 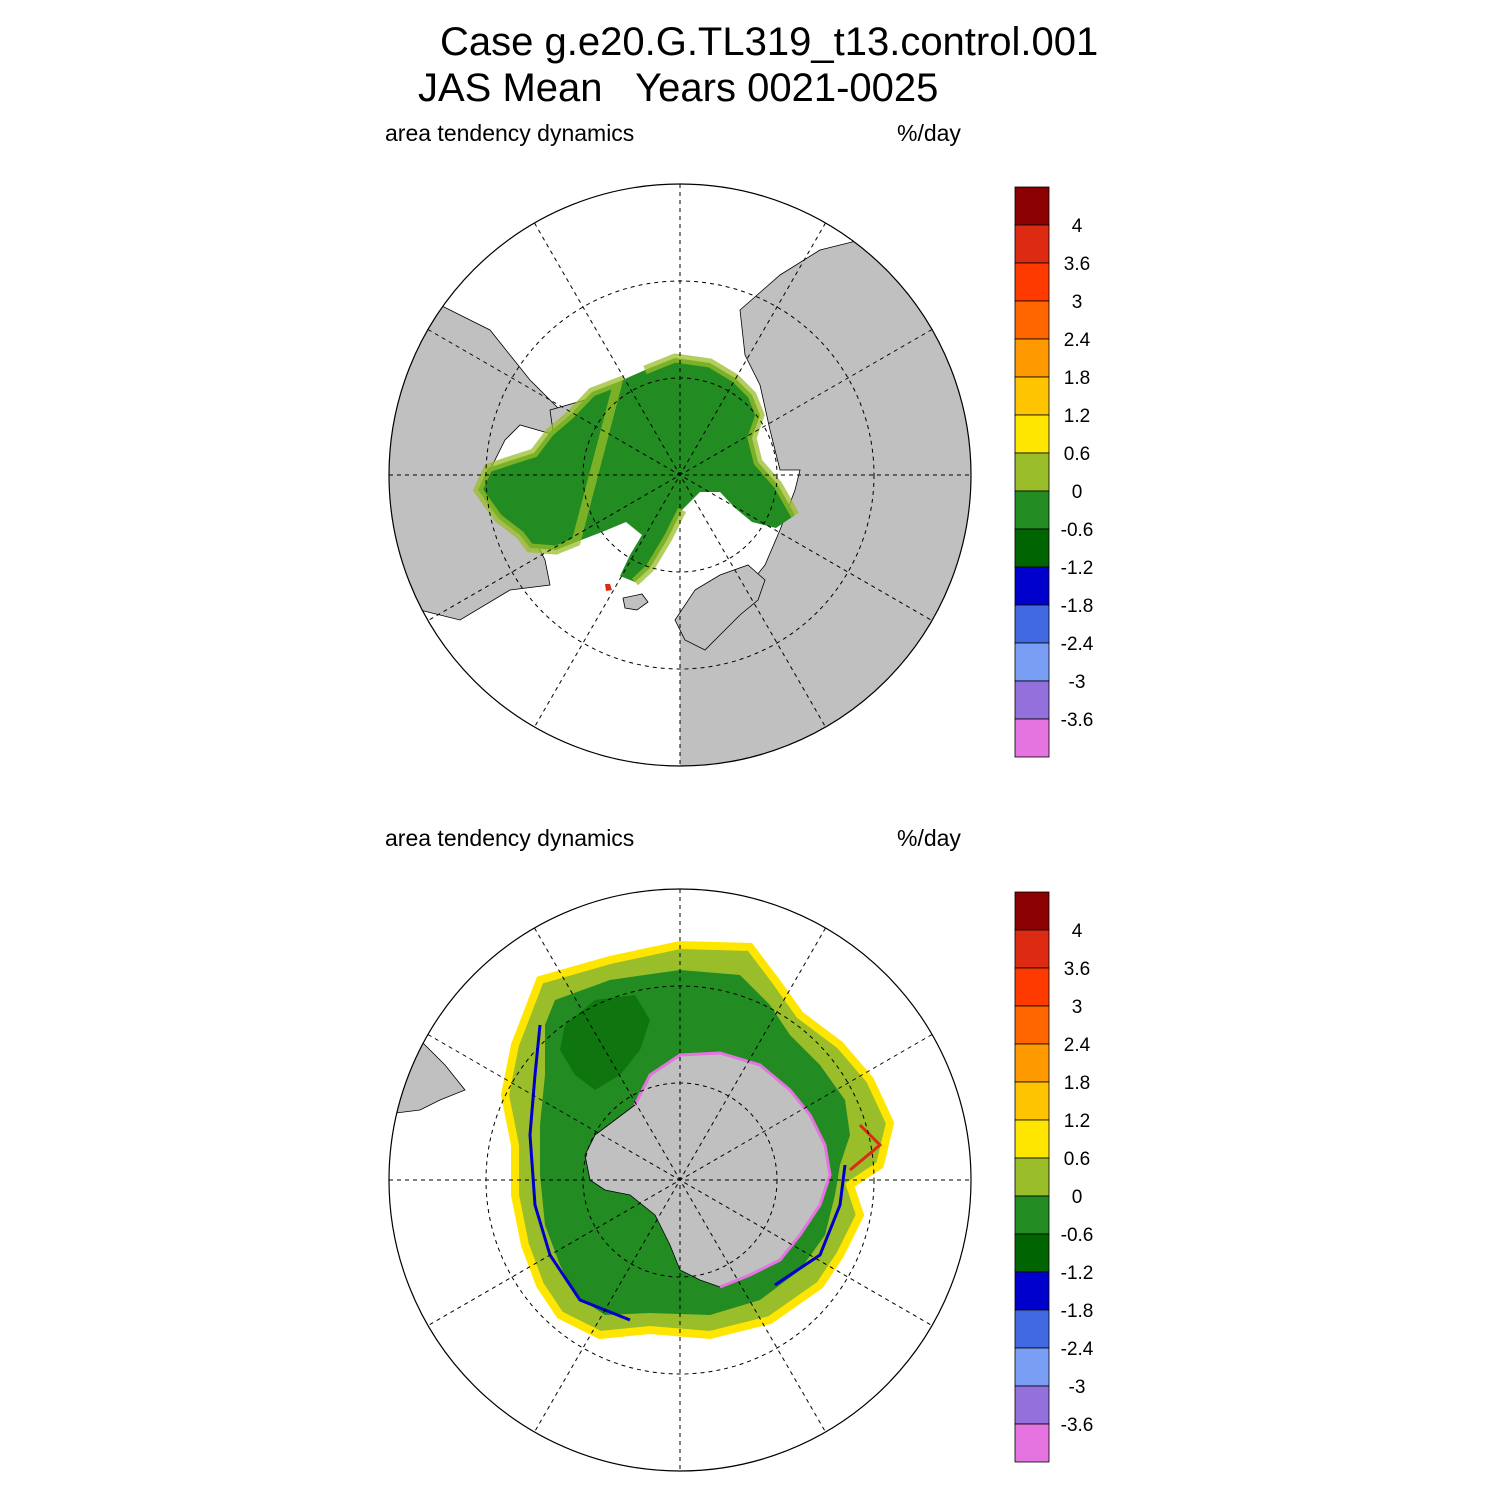 What do you see at coordinates (608, 587) in the screenshot?
I see `north-ice-edge-red` at bounding box center [608, 587].